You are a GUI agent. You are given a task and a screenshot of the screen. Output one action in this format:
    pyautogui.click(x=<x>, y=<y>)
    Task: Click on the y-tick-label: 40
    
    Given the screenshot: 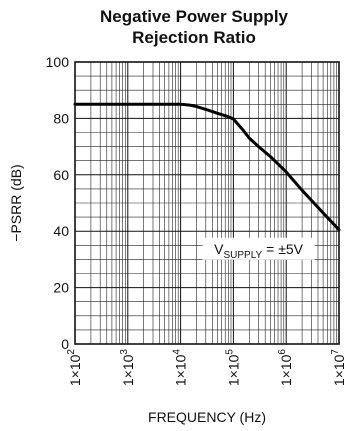 What is the action you would take?
    pyautogui.click(x=61, y=231)
    